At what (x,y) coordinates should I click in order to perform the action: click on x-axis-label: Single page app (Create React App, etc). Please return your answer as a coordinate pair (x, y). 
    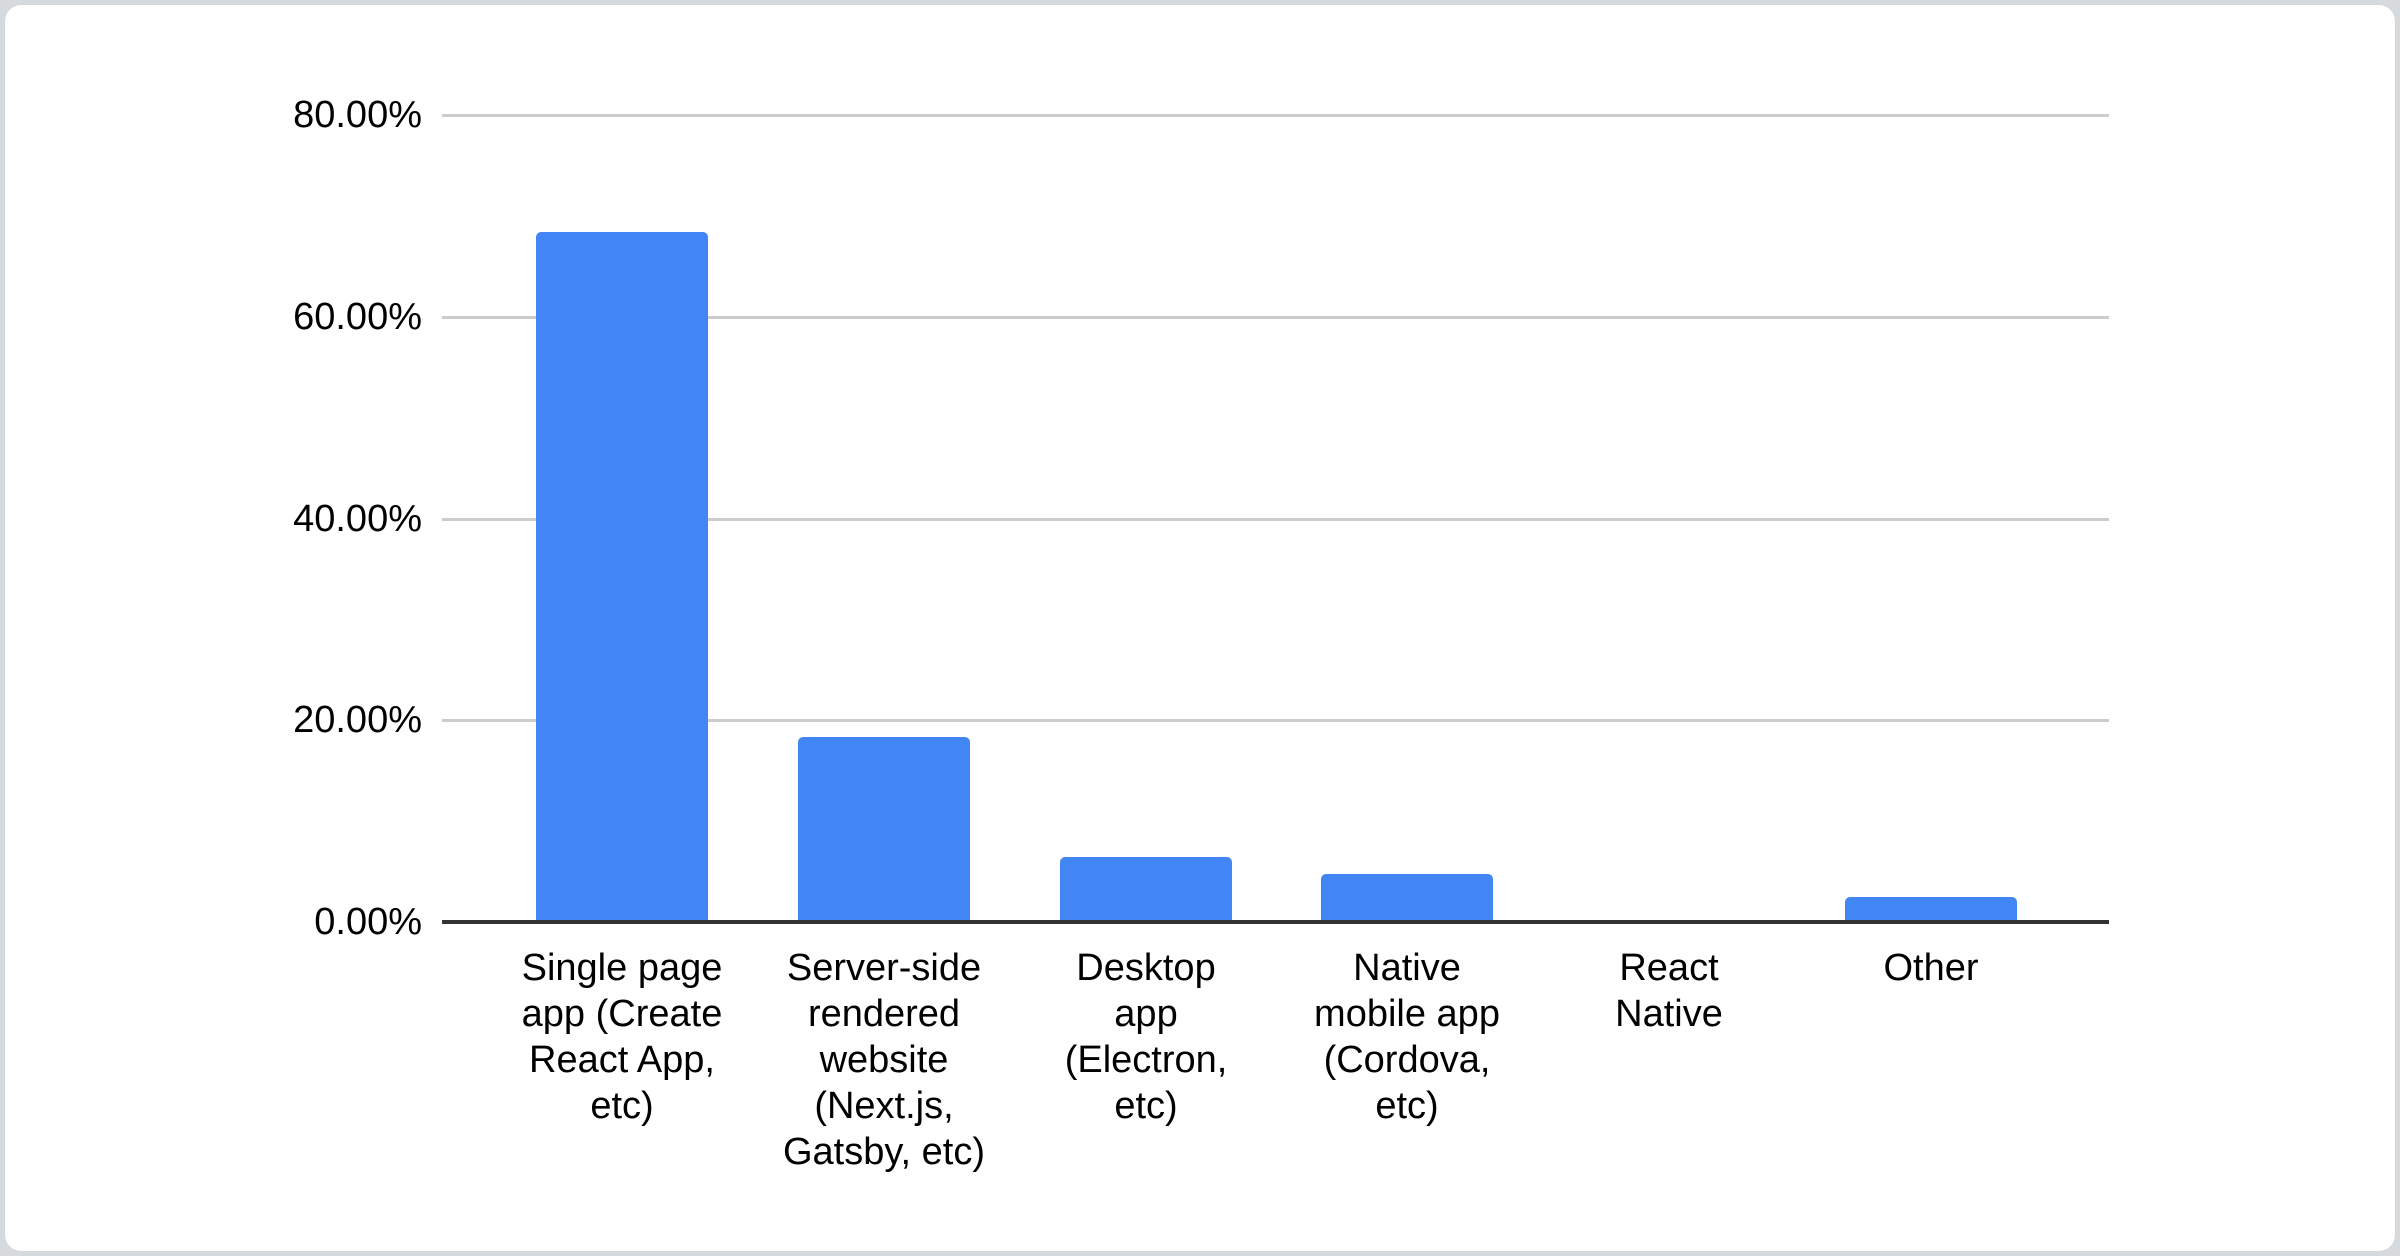
    Looking at the image, I should click on (622, 1037).